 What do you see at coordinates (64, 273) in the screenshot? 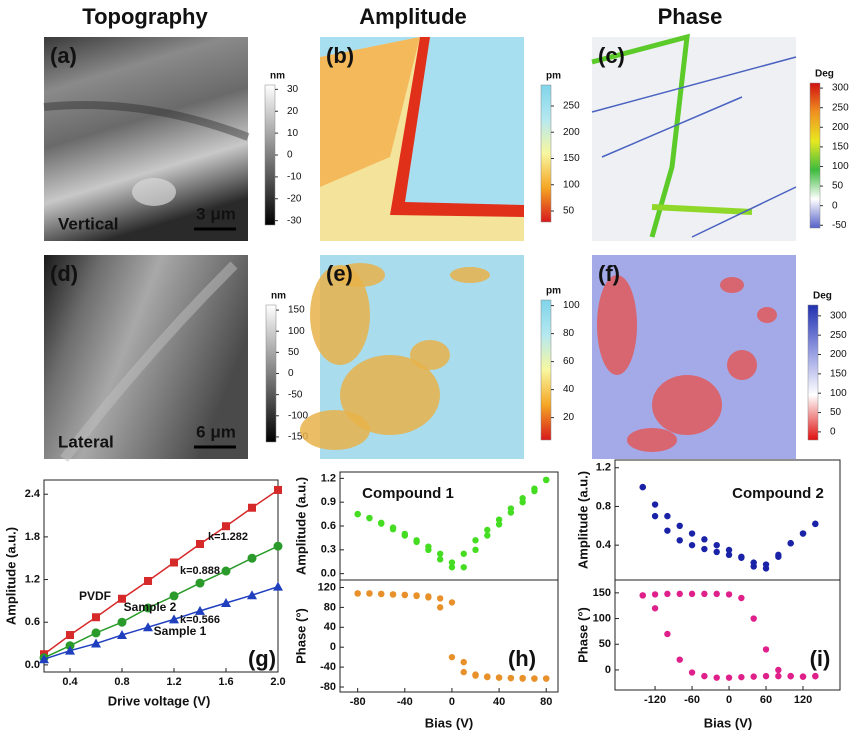
I see `panel-label: (d)` at bounding box center [64, 273].